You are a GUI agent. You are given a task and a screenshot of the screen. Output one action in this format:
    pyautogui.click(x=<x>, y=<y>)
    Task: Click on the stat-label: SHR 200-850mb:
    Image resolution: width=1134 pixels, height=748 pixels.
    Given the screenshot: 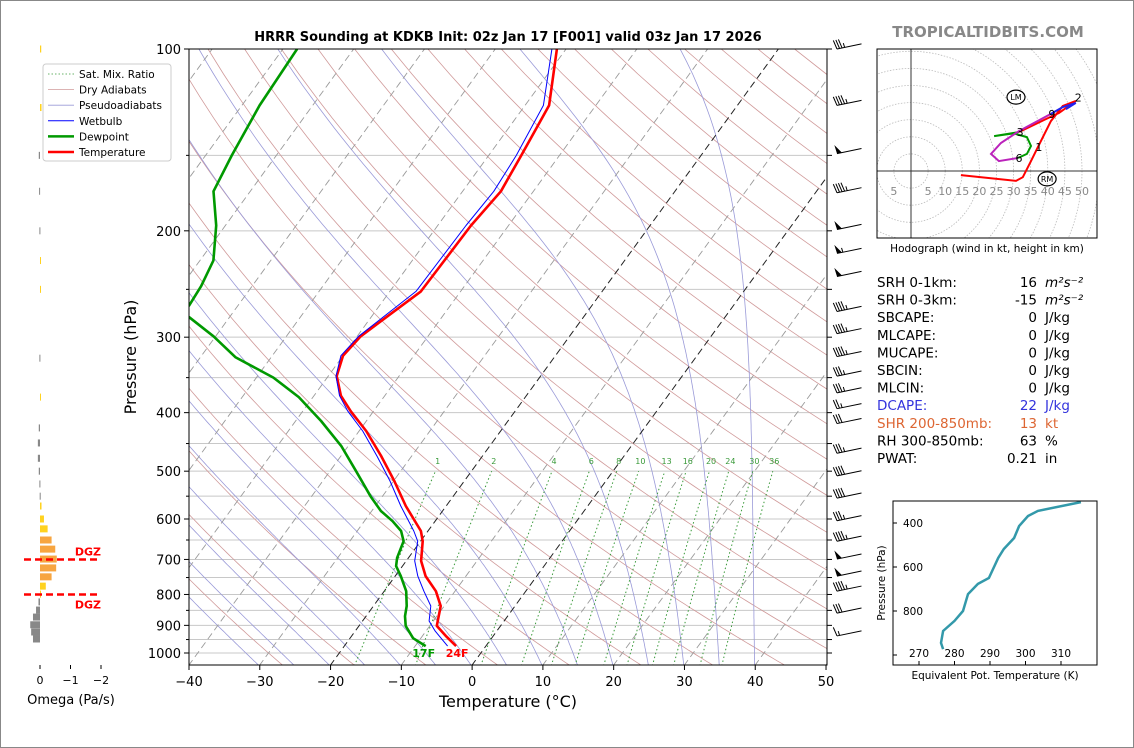 What is the action you would take?
    pyautogui.click(x=934, y=424)
    